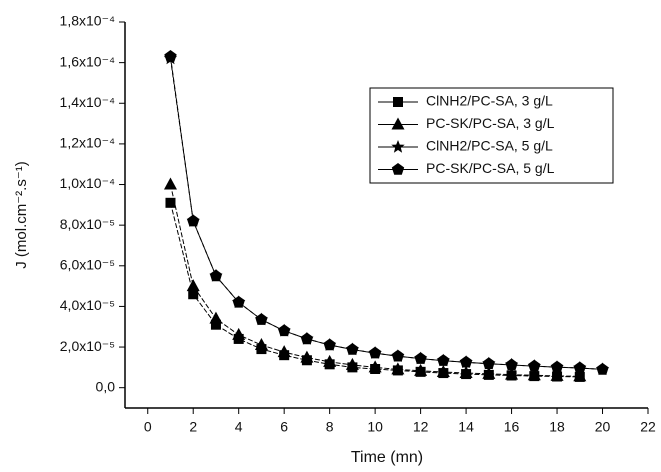  I want to click on legend-label: ClNH2/PC-SA, 5 g/L, so click(489, 146).